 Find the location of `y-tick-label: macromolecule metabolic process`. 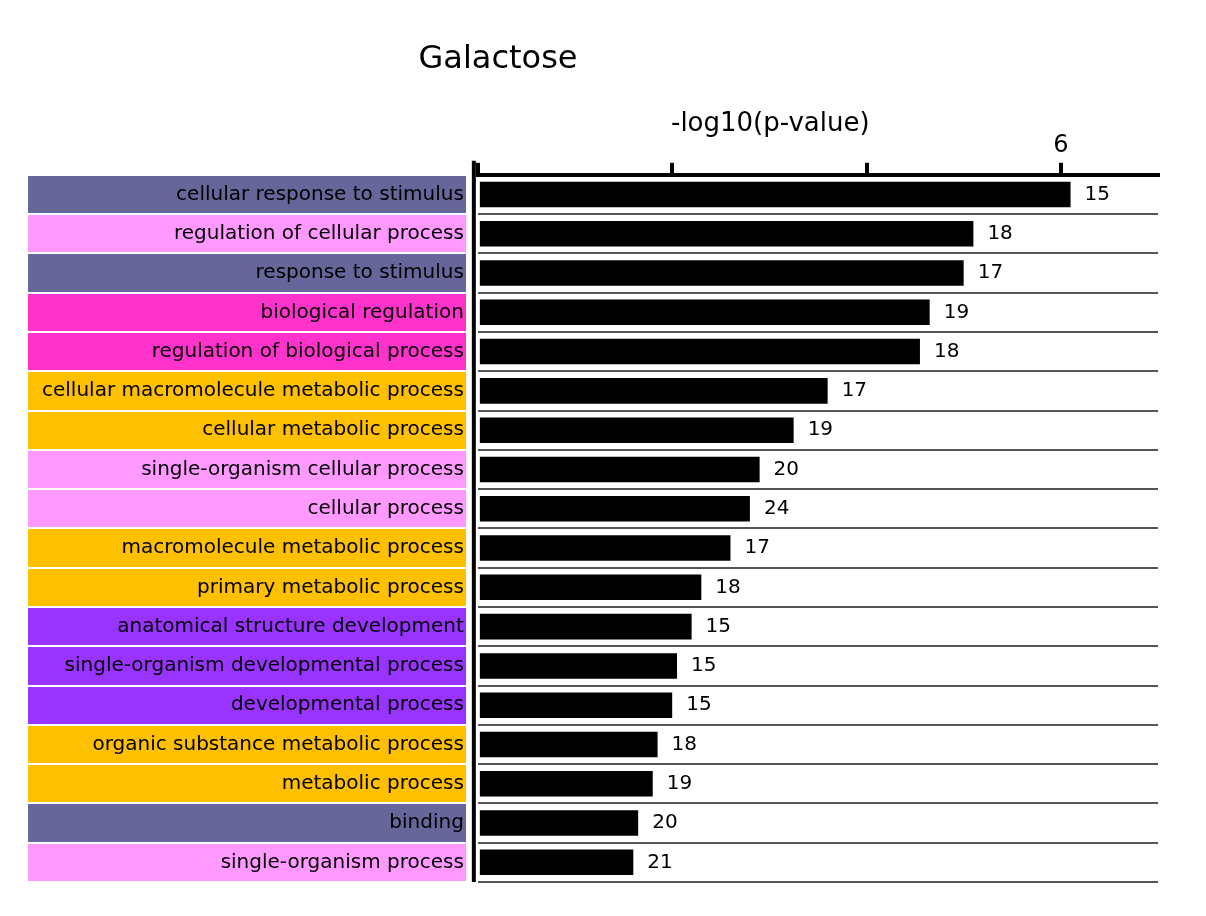

y-tick-label: macromolecule metabolic process is located at coordinates (292, 546).